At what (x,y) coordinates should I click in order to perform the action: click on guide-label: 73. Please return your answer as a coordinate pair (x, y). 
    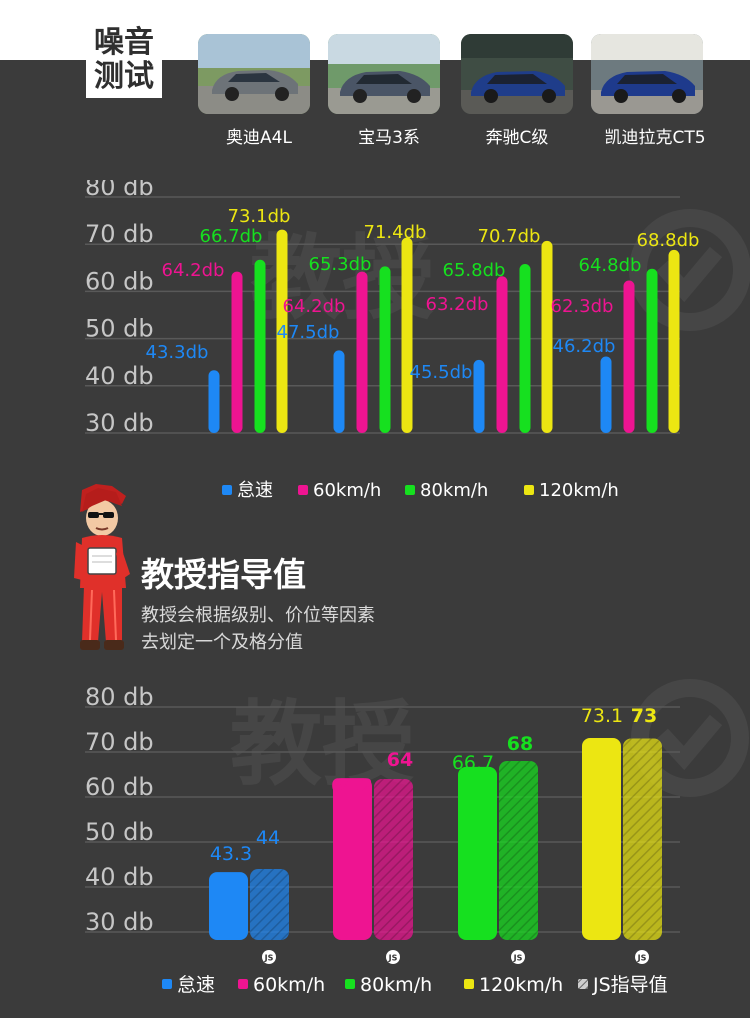
    Looking at the image, I should click on (644, 716).